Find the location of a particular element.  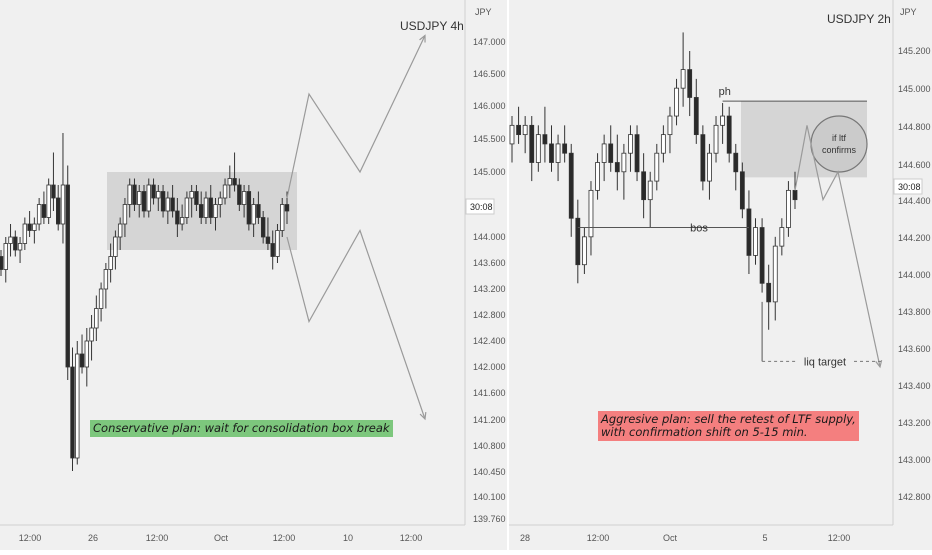

bullish-scenario-path is located at coordinates (356, 117).